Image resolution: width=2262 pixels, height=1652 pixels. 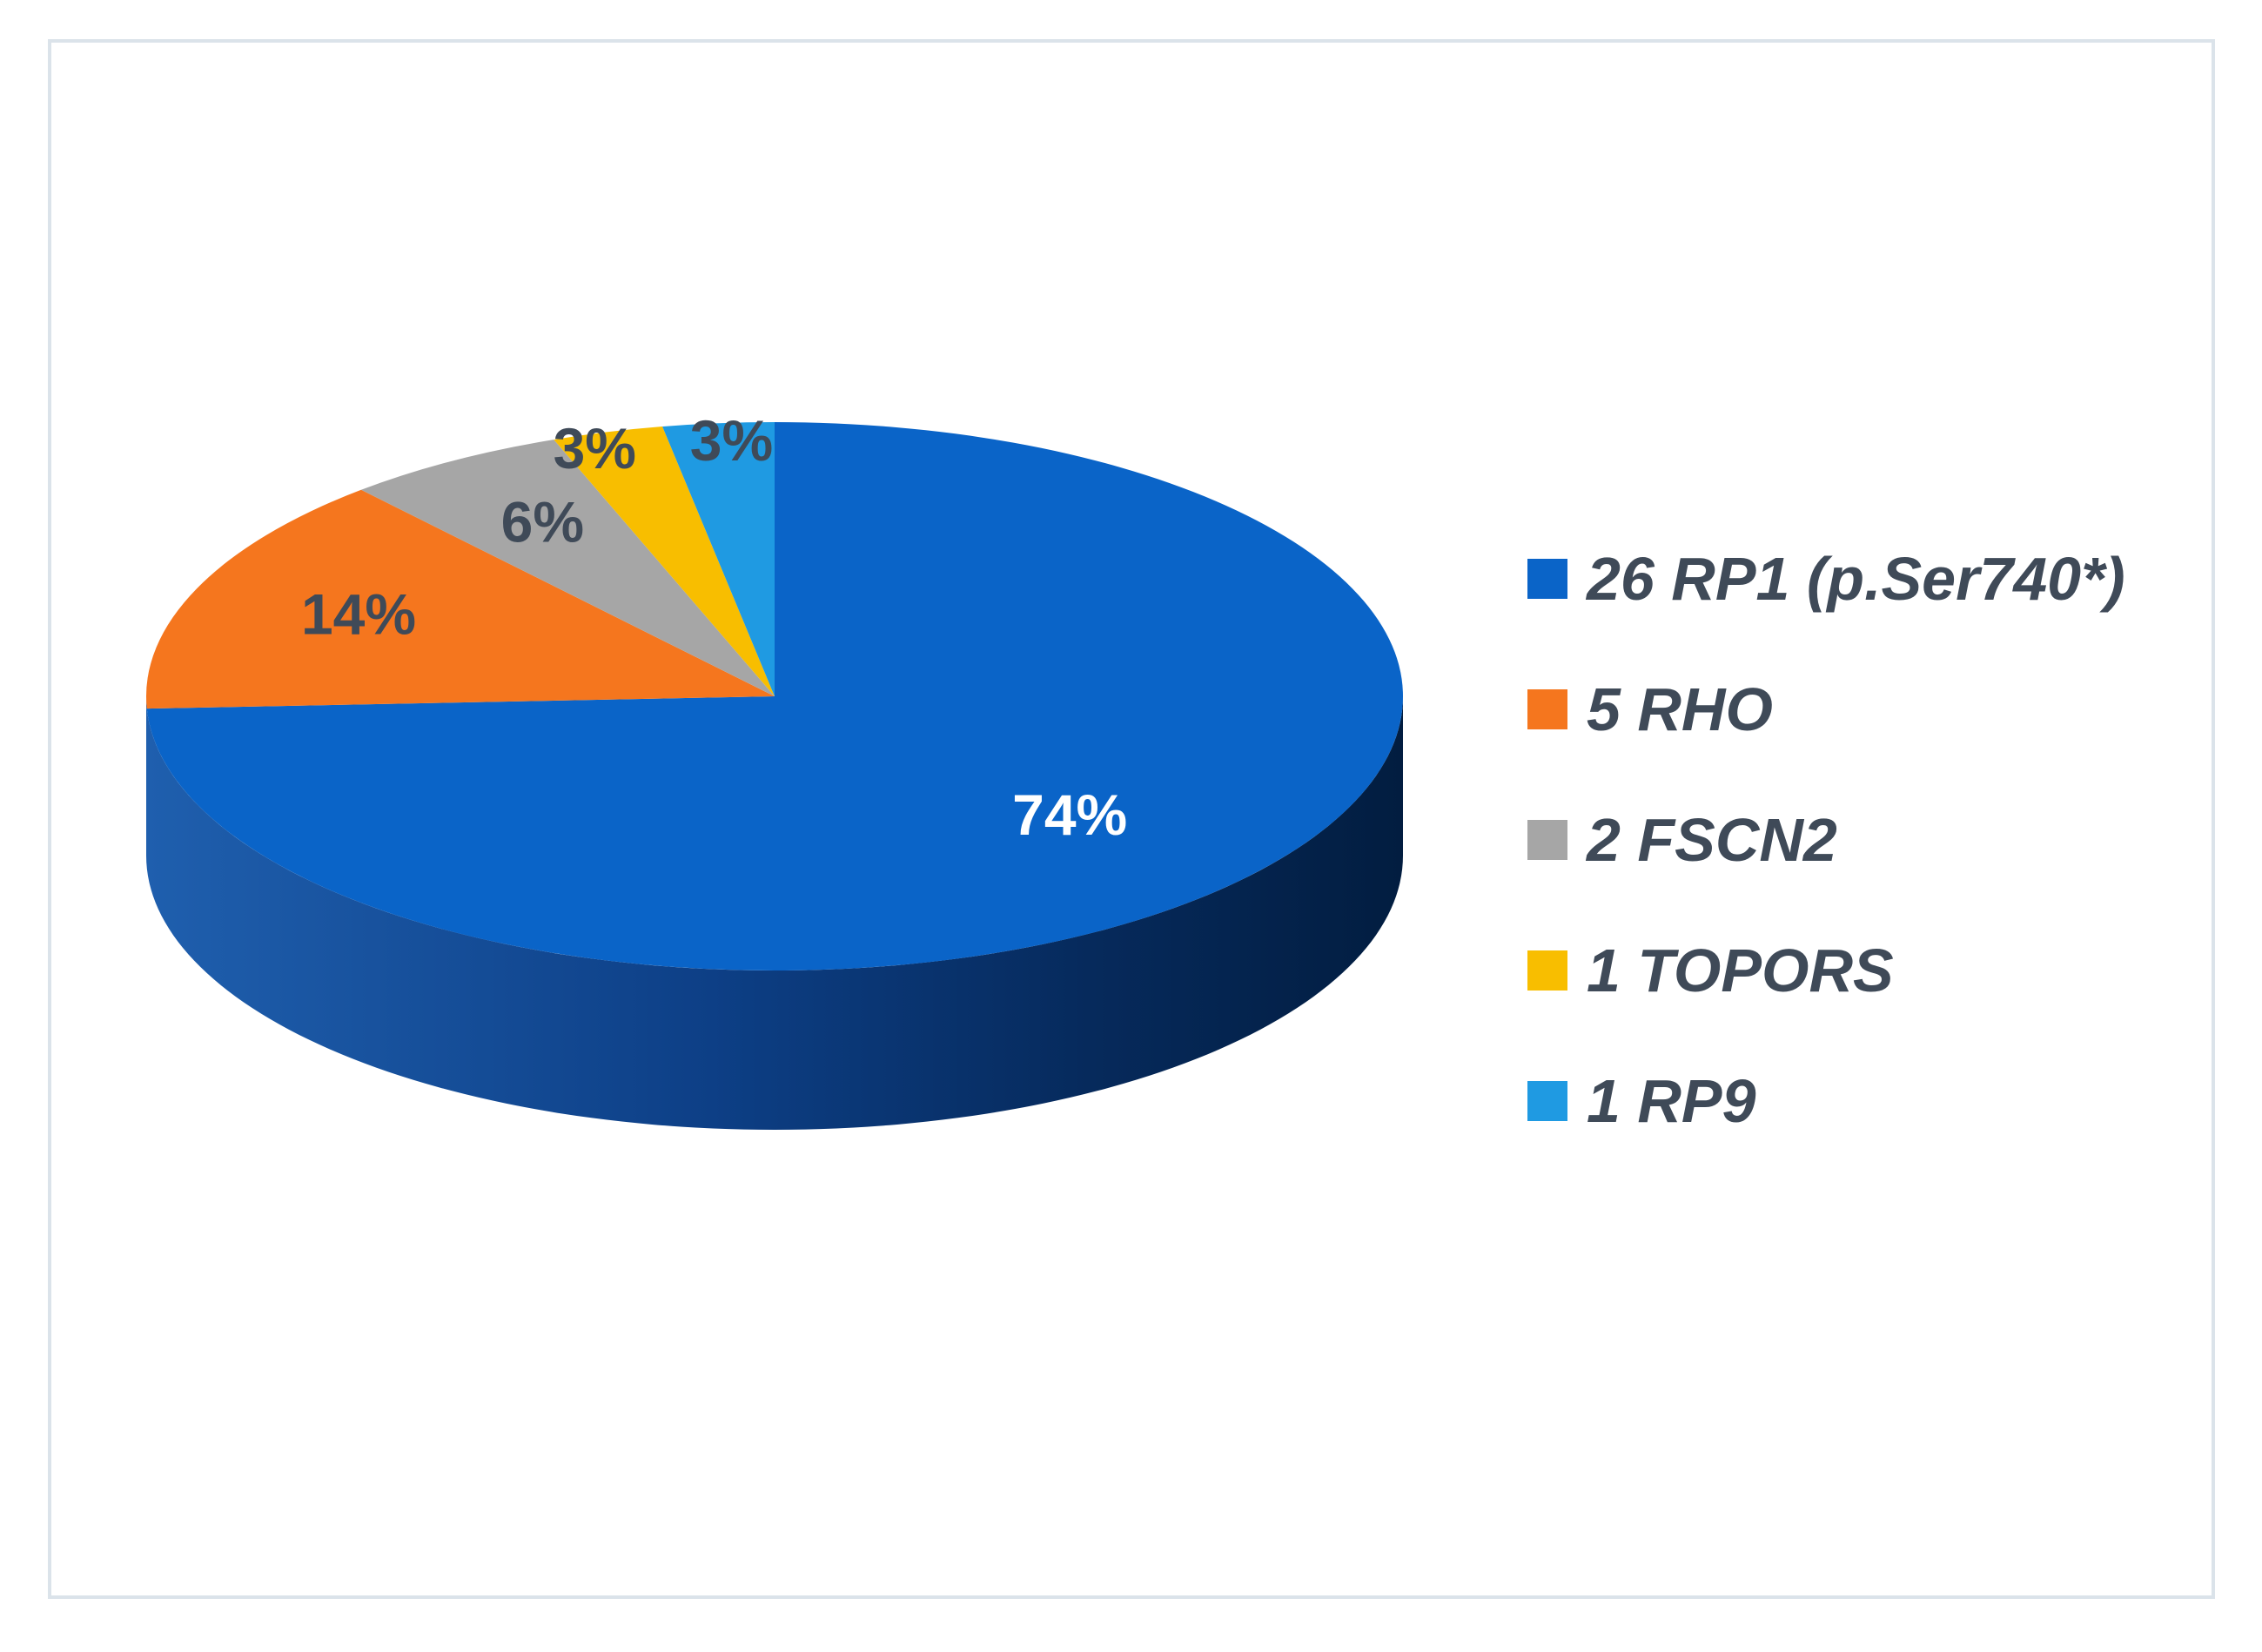 I want to click on legend-label: 26 RP1 (p.Ser740*), so click(x=1856, y=579).